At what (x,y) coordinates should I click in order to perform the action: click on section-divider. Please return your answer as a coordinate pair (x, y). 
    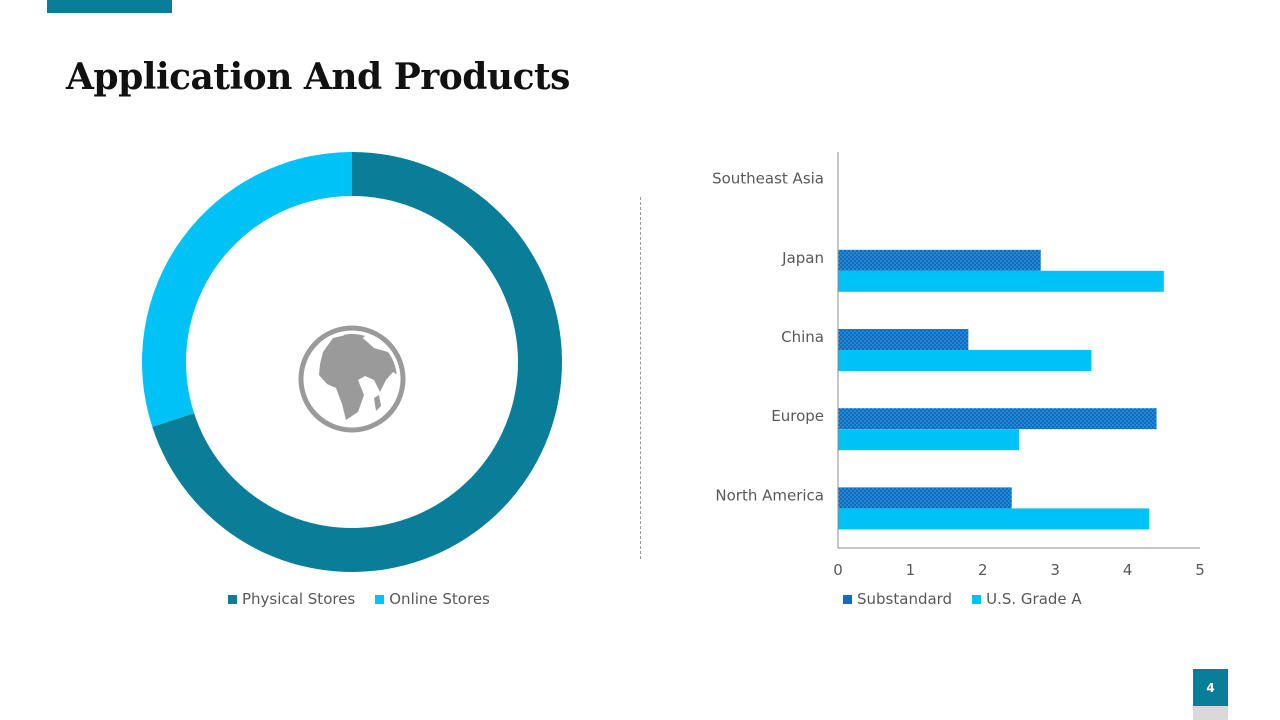
    Looking at the image, I should click on (640, 378).